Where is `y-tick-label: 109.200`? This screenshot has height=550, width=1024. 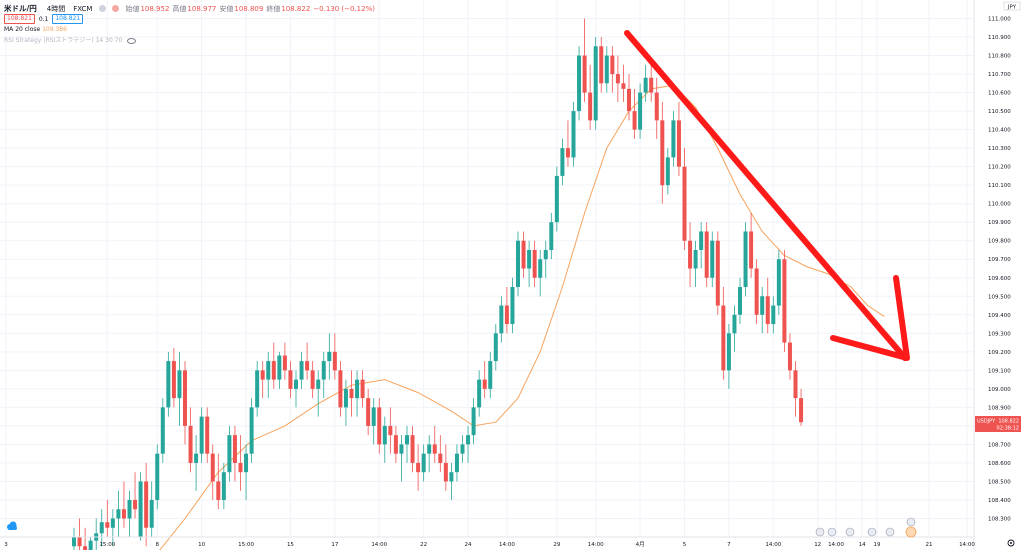
y-tick-label: 109.200 is located at coordinates (999, 353).